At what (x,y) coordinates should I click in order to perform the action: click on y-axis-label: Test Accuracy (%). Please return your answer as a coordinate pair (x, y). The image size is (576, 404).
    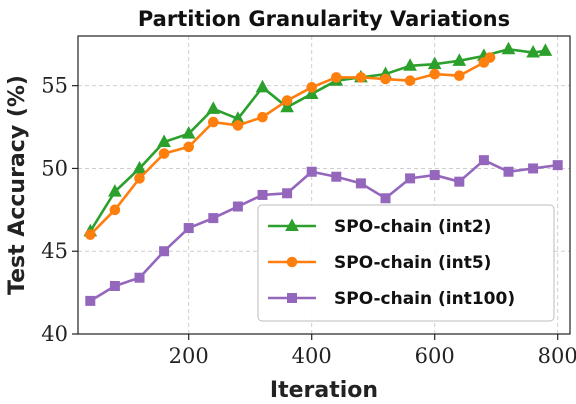
    Looking at the image, I should click on (17, 185).